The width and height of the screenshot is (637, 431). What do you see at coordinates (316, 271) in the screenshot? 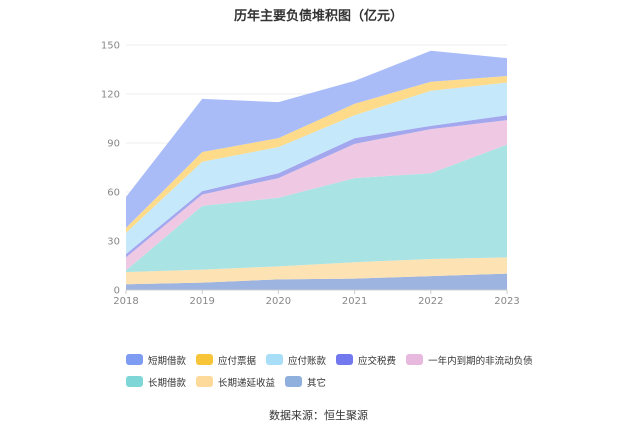
I see `area-series-长期递延收益` at bounding box center [316, 271].